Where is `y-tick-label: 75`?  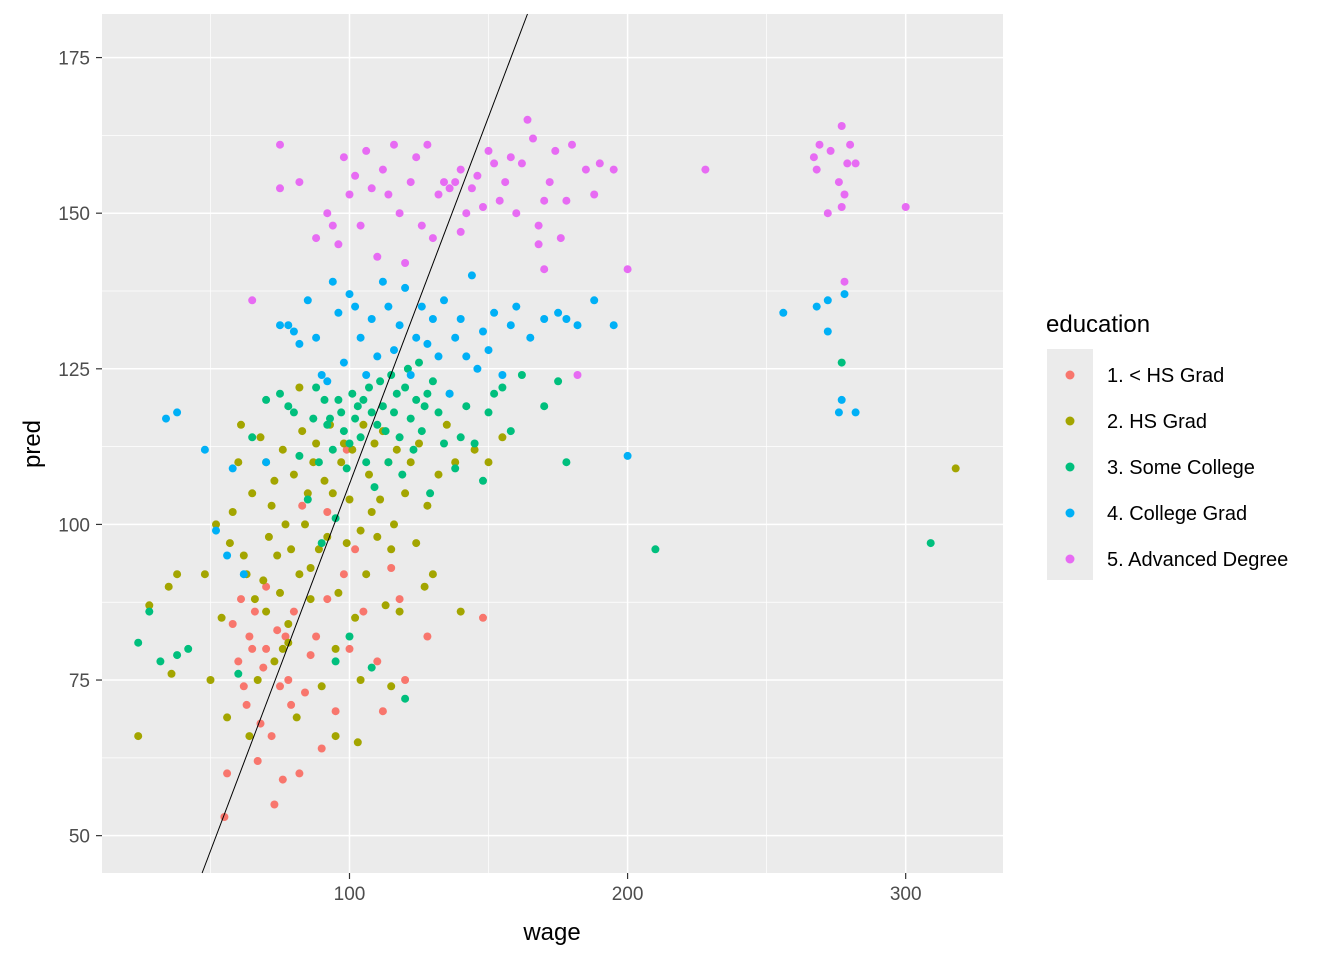 y-tick-label: 75 is located at coordinates (79, 681).